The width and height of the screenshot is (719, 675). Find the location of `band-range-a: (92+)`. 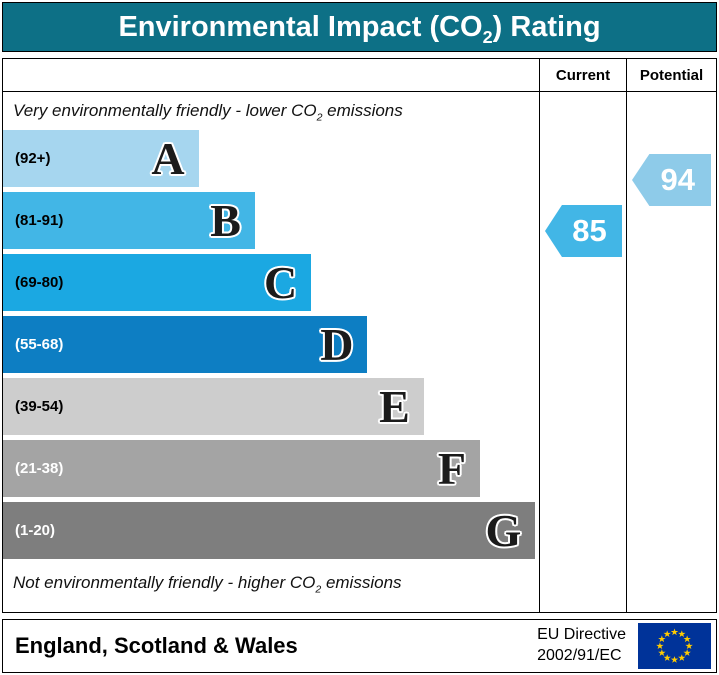

band-range-a: (92+) is located at coordinates (33, 158).